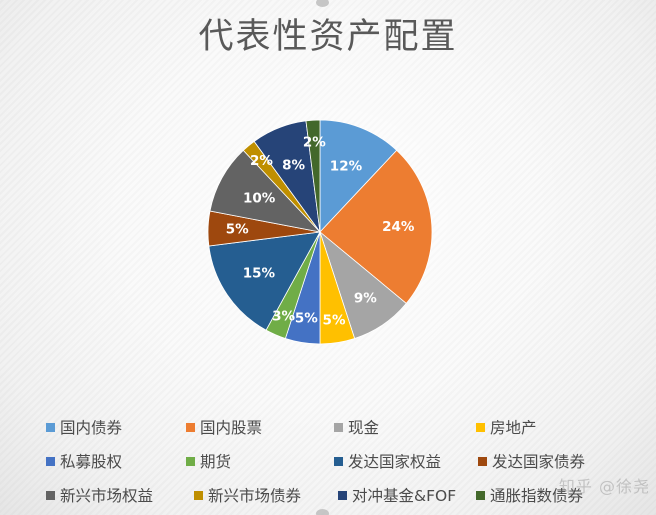  I want to click on legend-item: 发达国家权益, so click(387, 461).